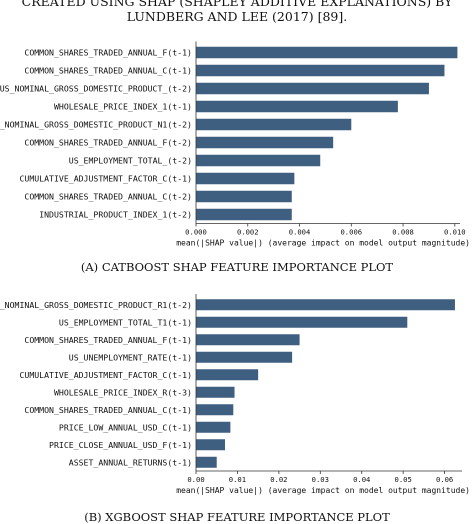 This screenshot has width=474, height=524. Describe the element at coordinates (248, 232) in the screenshot. I see `catboost-x-tick-label: 0.002` at that location.